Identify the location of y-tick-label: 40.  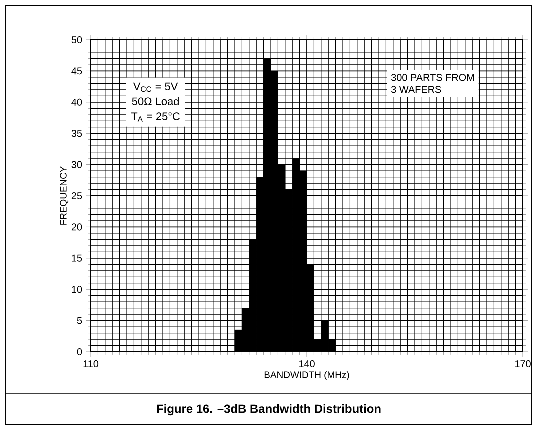
(77, 102).